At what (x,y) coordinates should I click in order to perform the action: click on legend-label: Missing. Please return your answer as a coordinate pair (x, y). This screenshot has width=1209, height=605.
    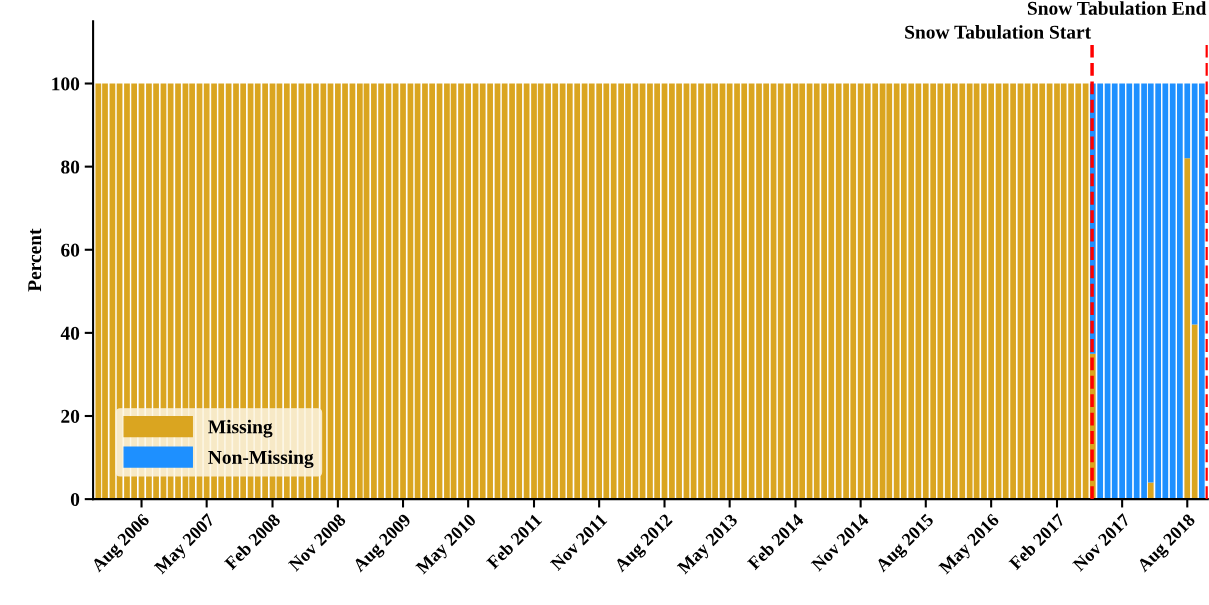
    Looking at the image, I should click on (240, 428).